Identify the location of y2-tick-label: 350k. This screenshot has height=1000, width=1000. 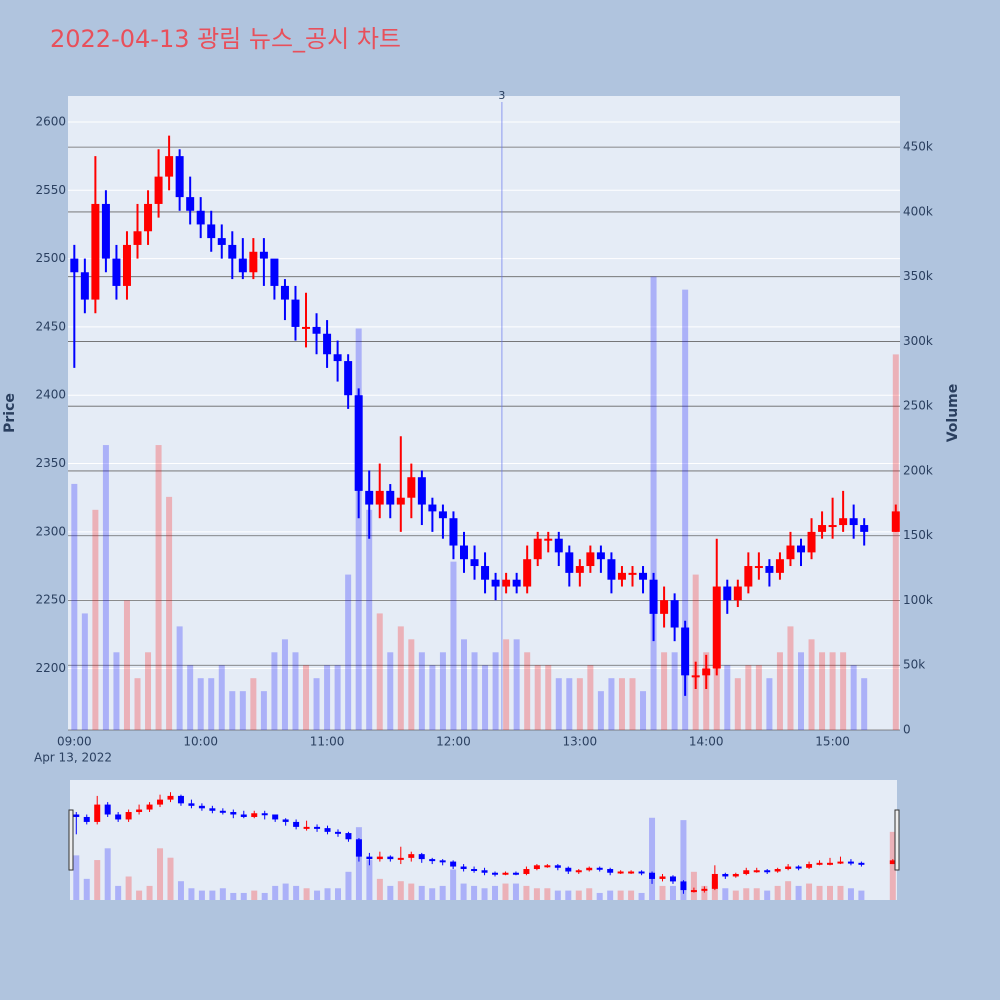
(918, 276).